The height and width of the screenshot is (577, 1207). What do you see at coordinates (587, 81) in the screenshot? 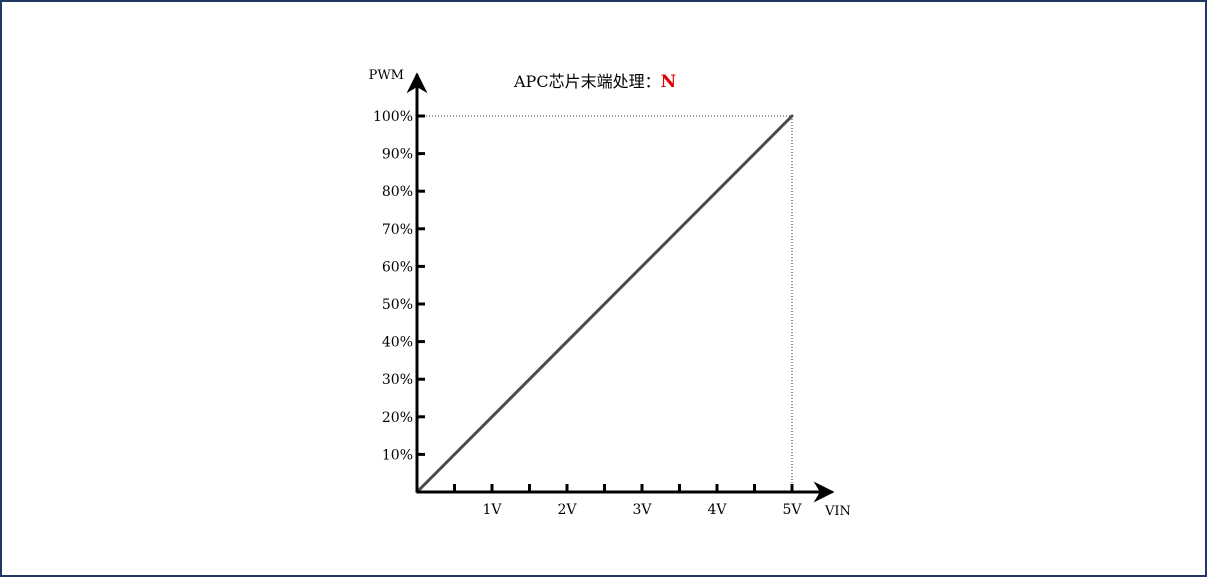
I see `chart-title-text: APC芯片末端处理：` at bounding box center [587, 81].